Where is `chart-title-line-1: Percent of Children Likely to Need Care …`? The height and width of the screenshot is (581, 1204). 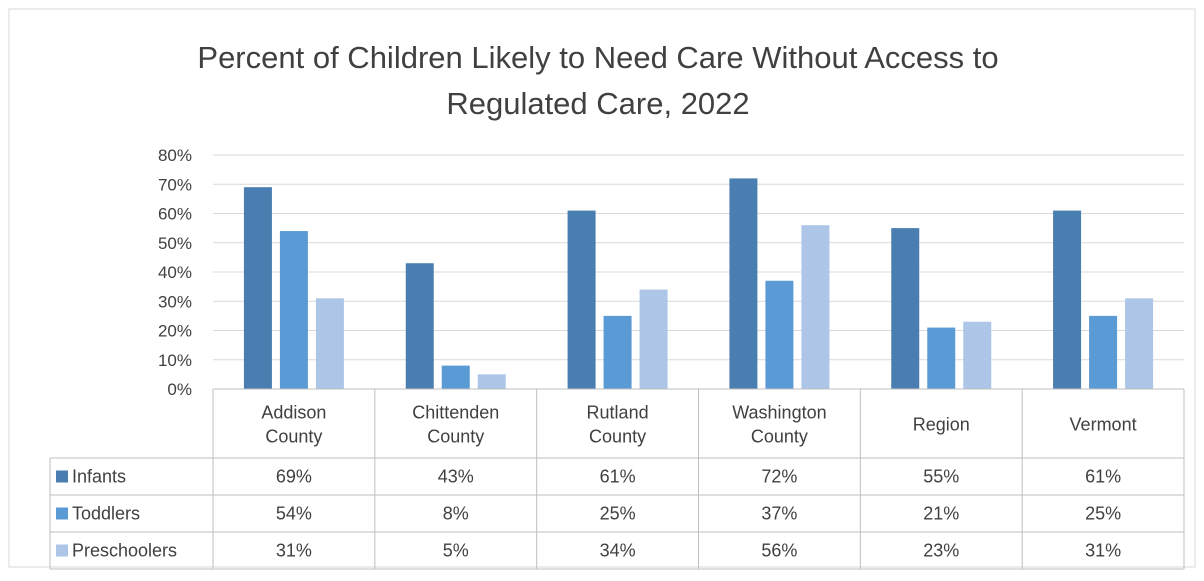
chart-title-line-1: Percent of Children Likely to Need Care … is located at coordinates (597, 57).